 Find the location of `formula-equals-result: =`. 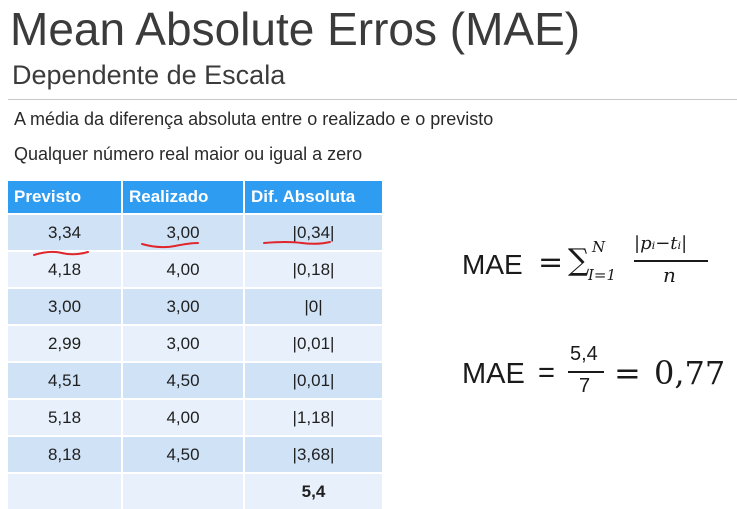

formula-equals-result: = is located at coordinates (627, 373).